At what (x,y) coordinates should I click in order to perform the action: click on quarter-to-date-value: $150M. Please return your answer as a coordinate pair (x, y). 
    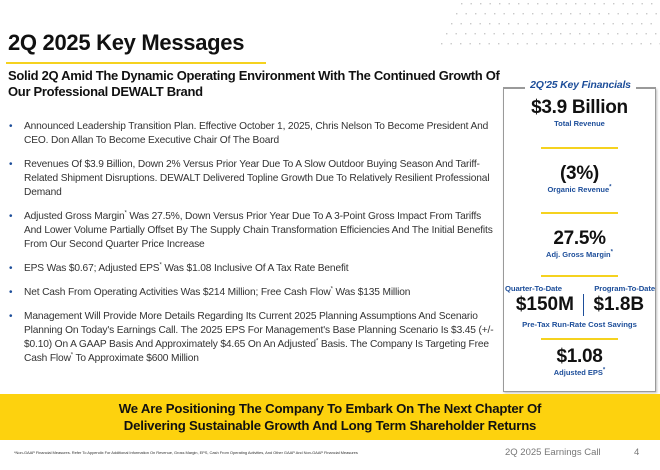
    Looking at the image, I should click on (544, 304).